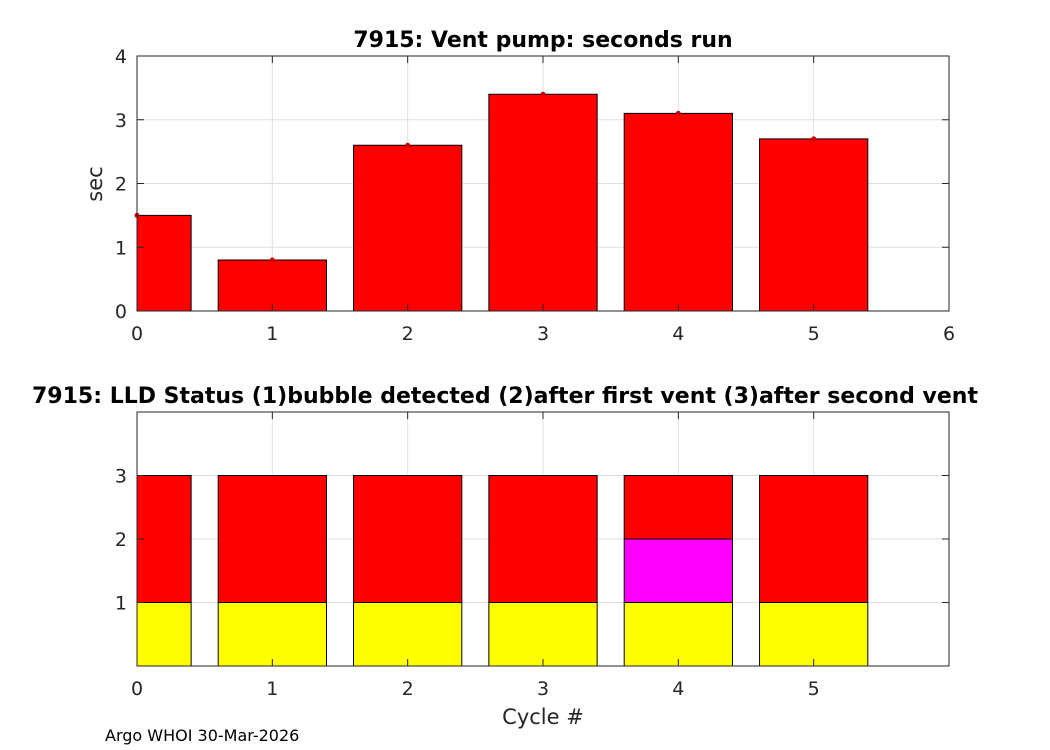  I want to click on vent-pump-x-tick-label: 2, so click(408, 334).